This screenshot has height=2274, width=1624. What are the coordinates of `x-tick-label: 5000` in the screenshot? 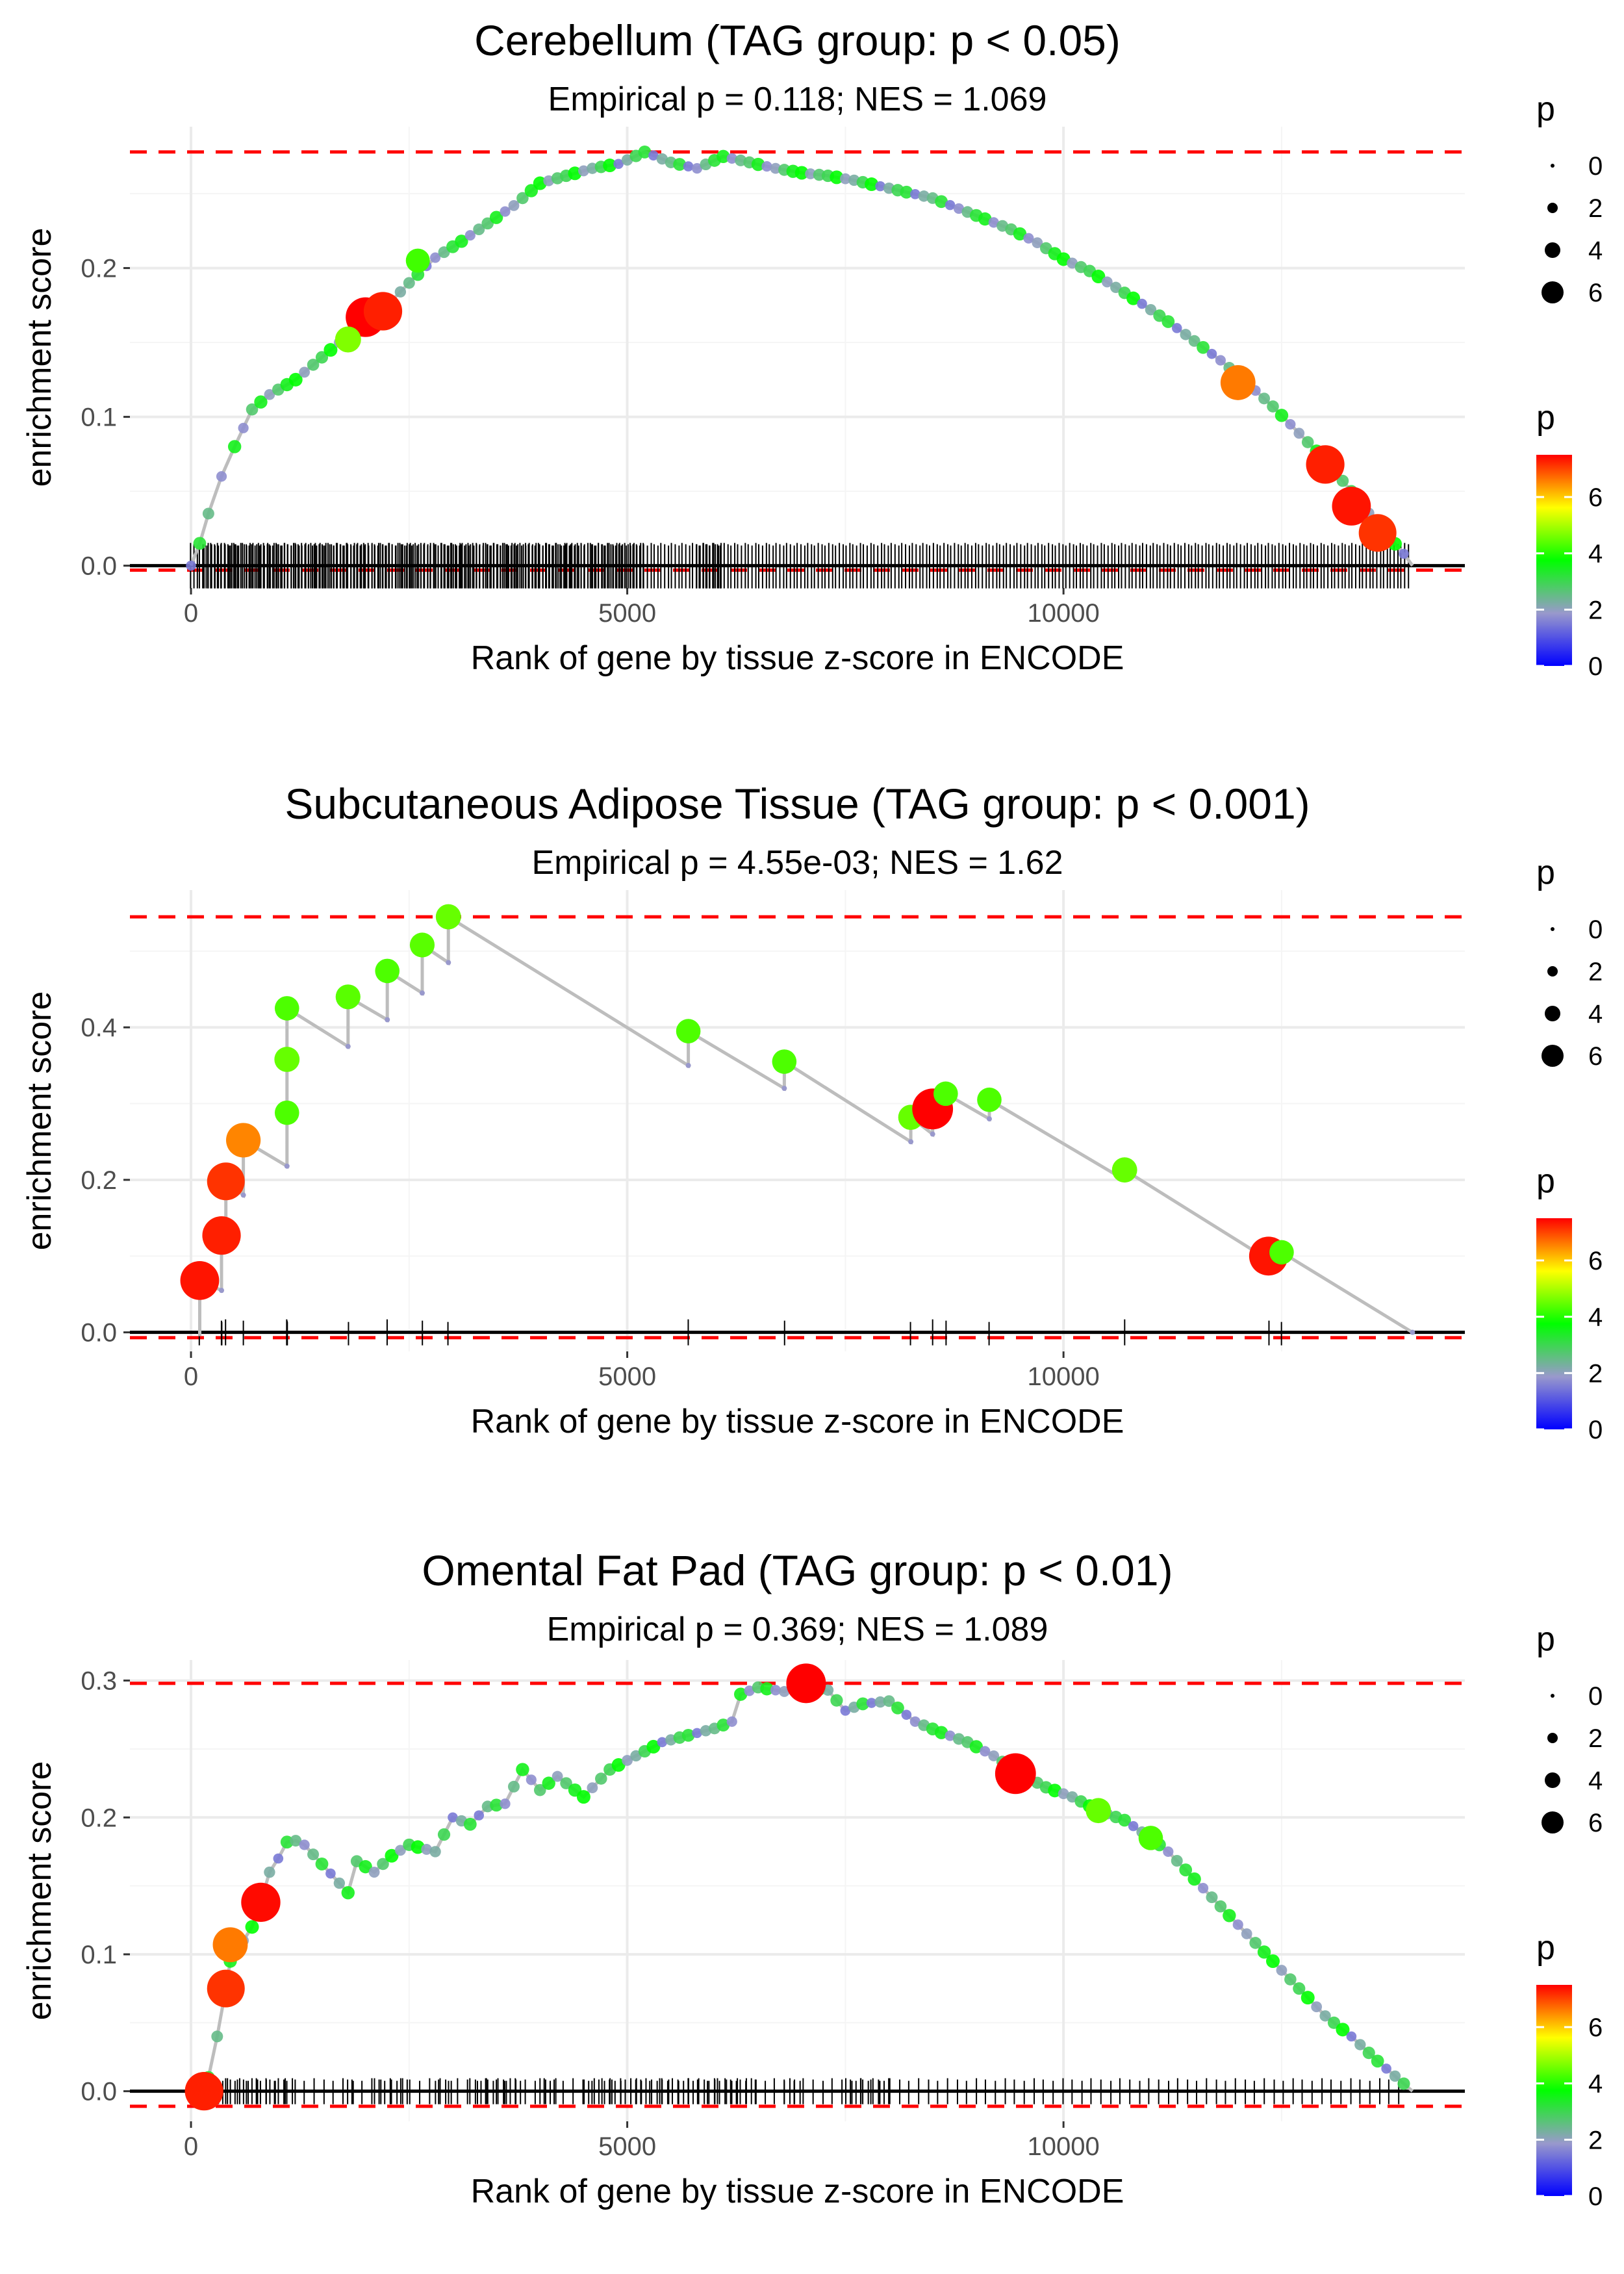 It's located at (627, 1376).